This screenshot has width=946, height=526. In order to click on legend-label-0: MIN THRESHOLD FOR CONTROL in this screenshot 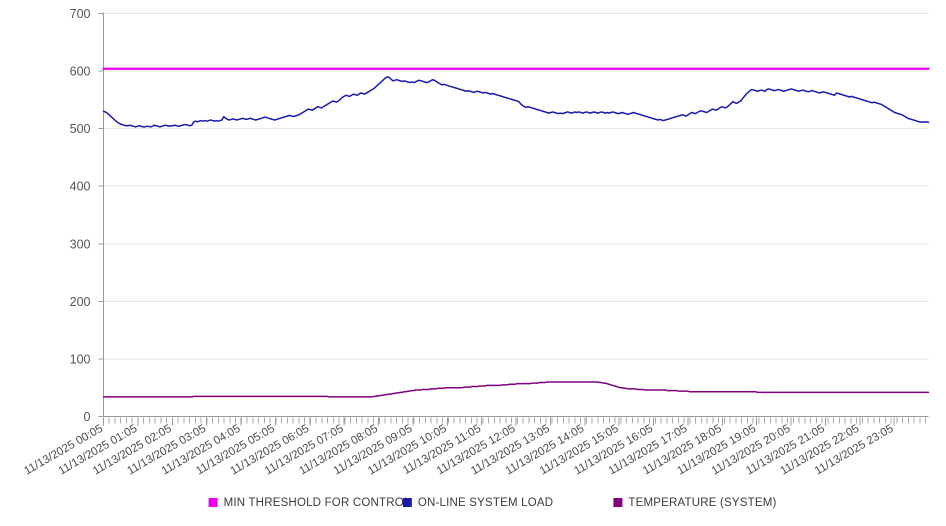, I will do `click(317, 503)`.